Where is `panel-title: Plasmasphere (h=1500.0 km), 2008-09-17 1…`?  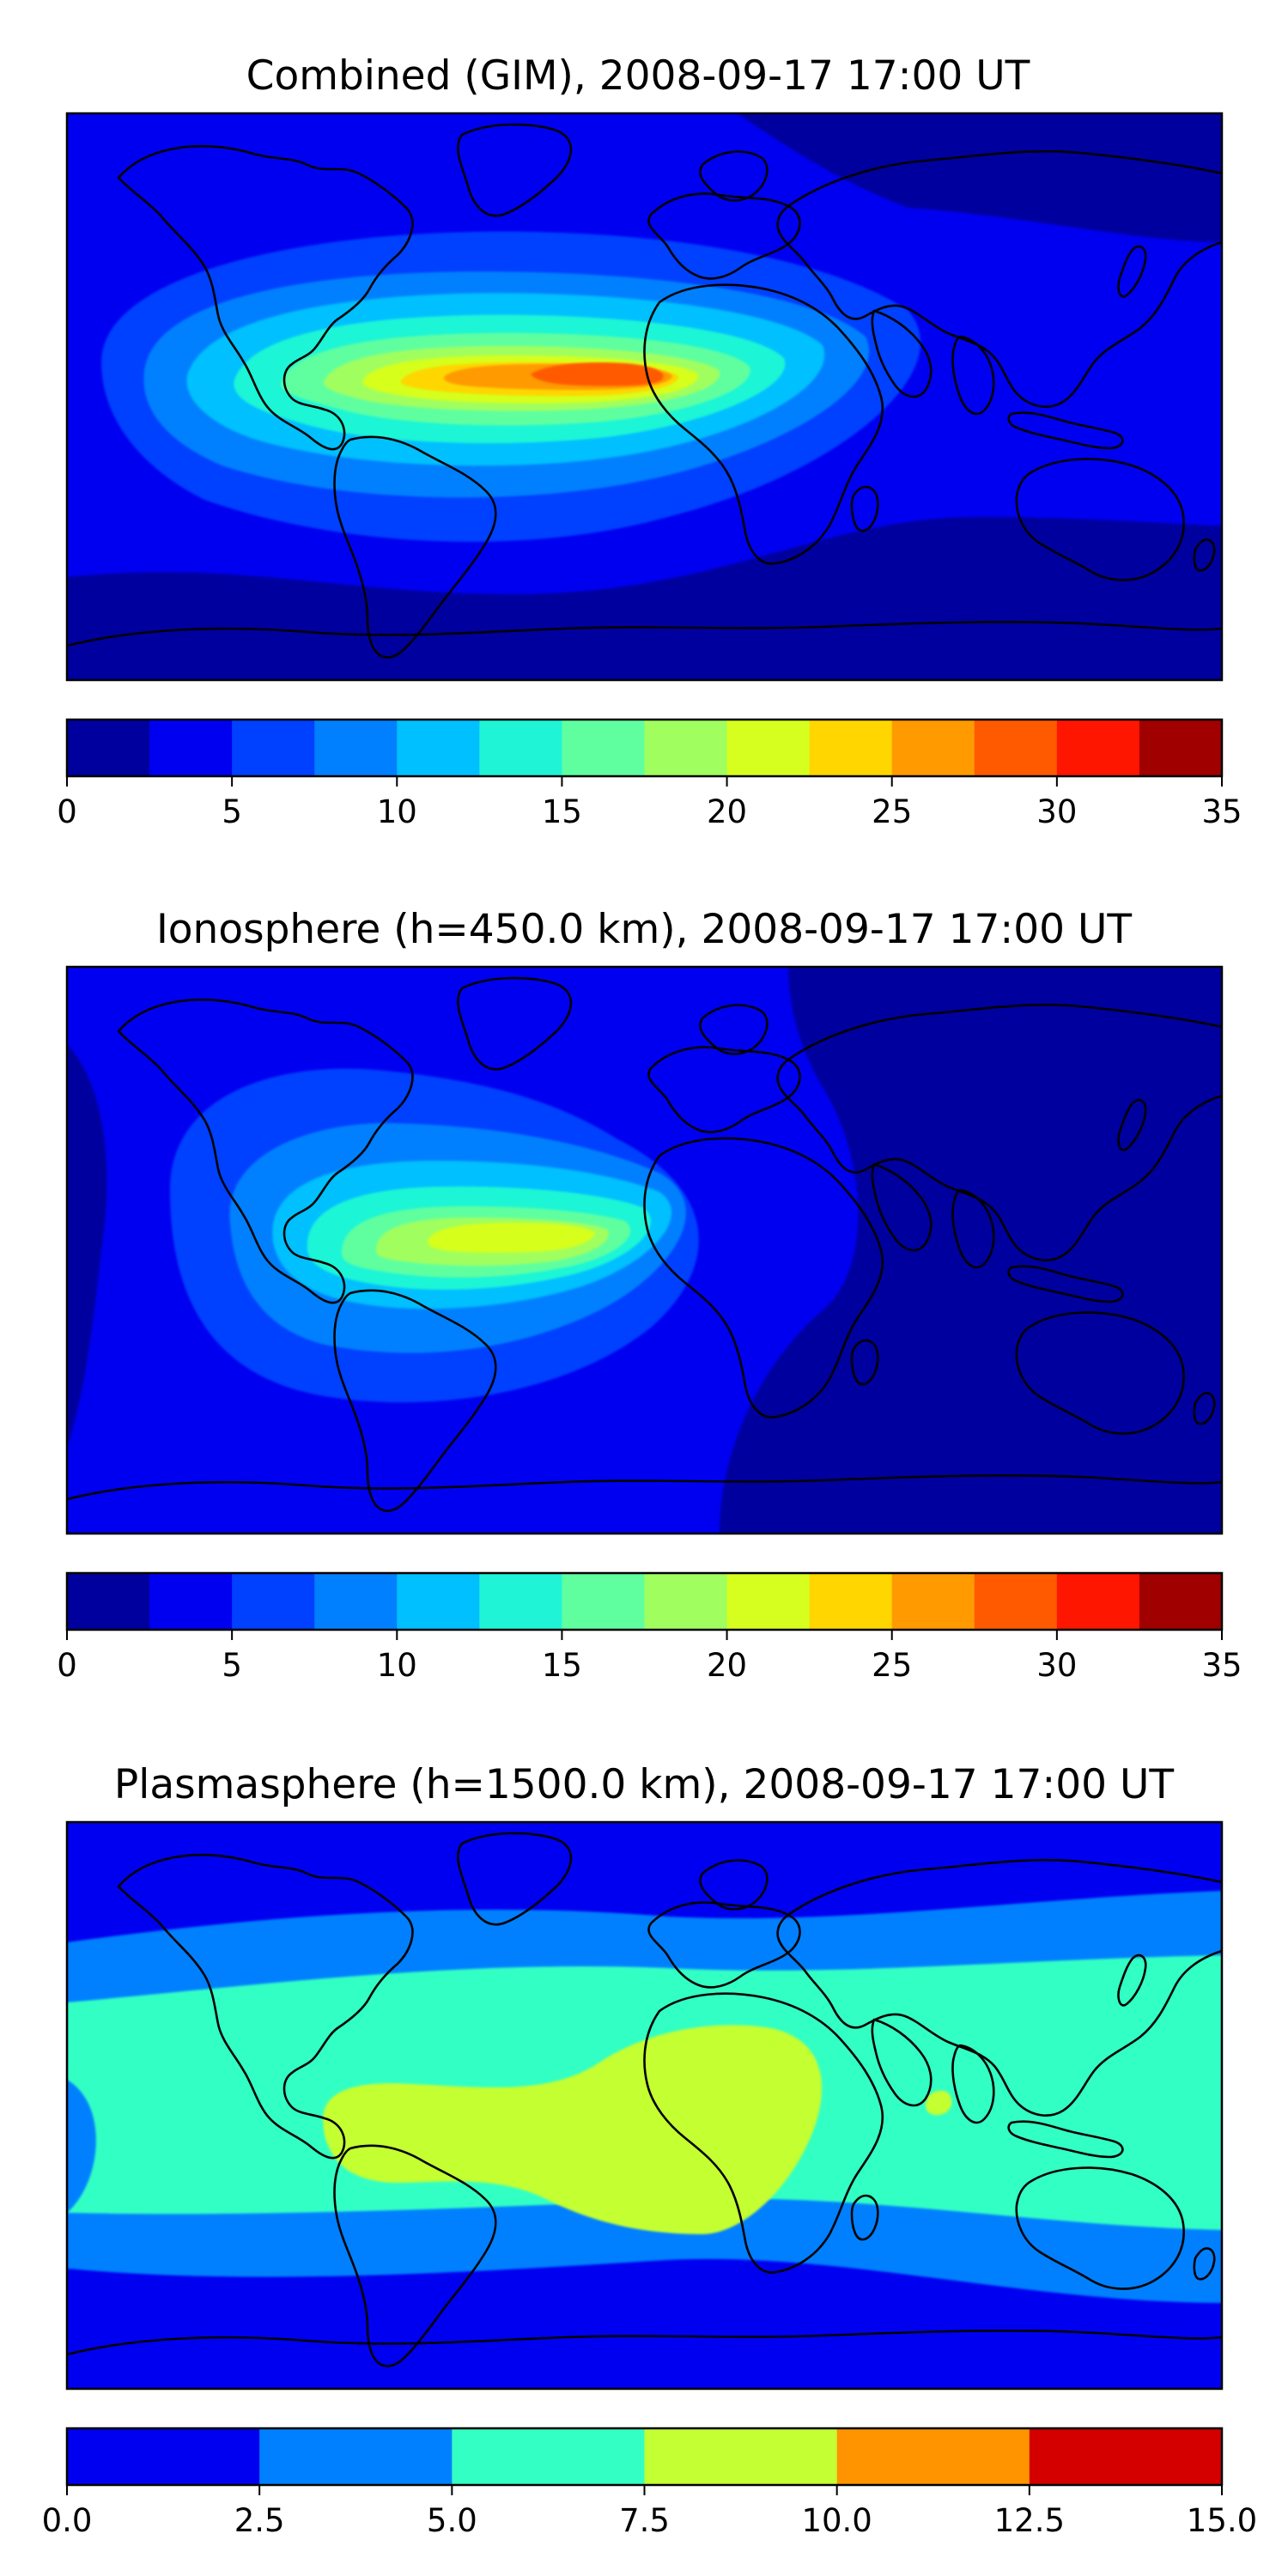
panel-title: Plasmasphere (h=1500.0 km), 2008-09-17 1… is located at coordinates (644, 1784).